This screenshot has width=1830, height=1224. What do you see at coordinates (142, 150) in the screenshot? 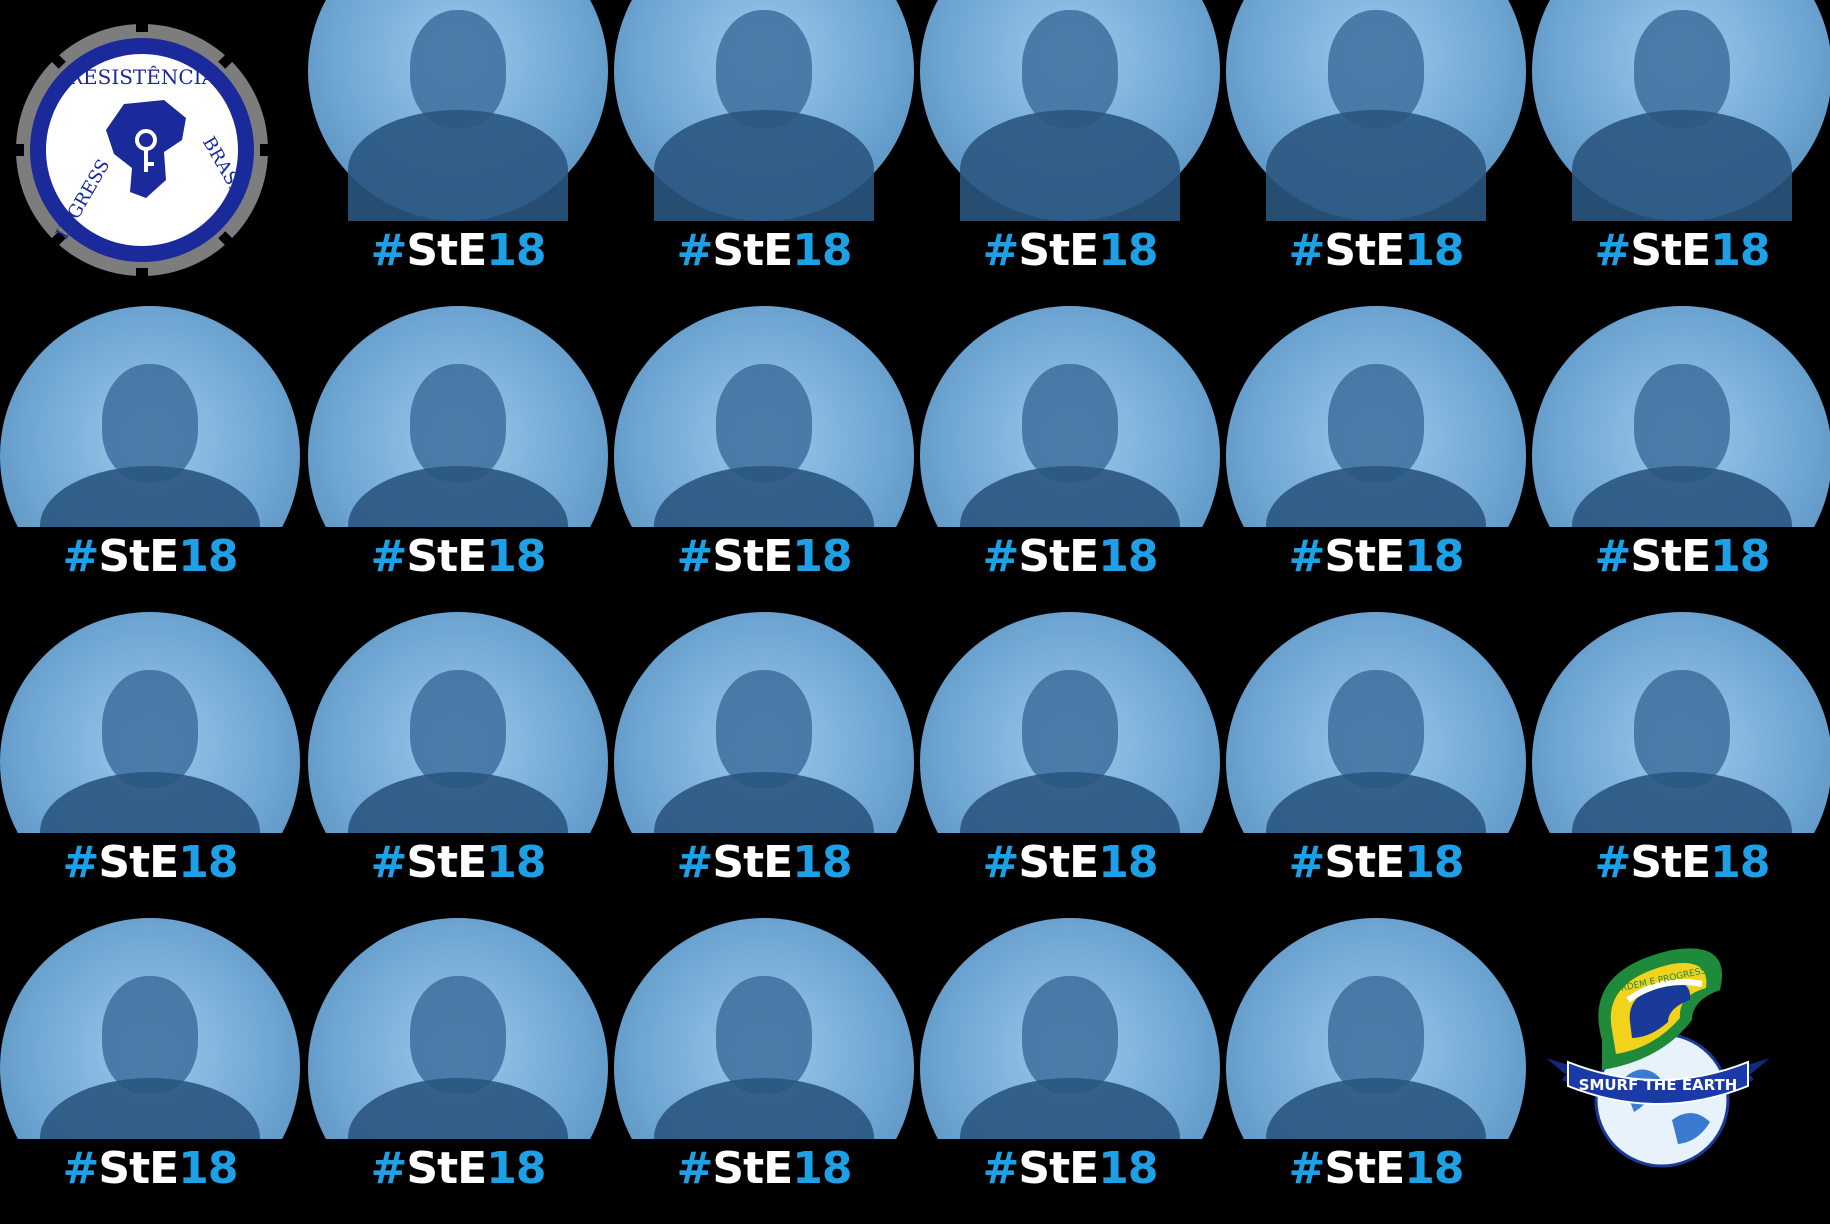
I see `resistencia-brasil-ingress-logo: RESISTÊNCIA BRASIL INGRESS` at bounding box center [142, 150].